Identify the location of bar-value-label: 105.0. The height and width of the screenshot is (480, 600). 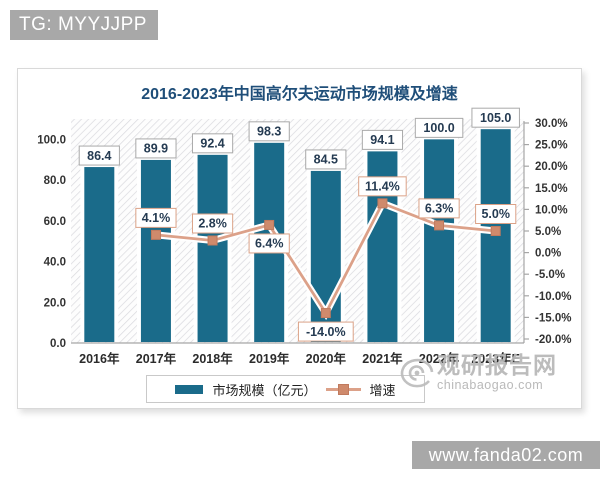
(495, 118).